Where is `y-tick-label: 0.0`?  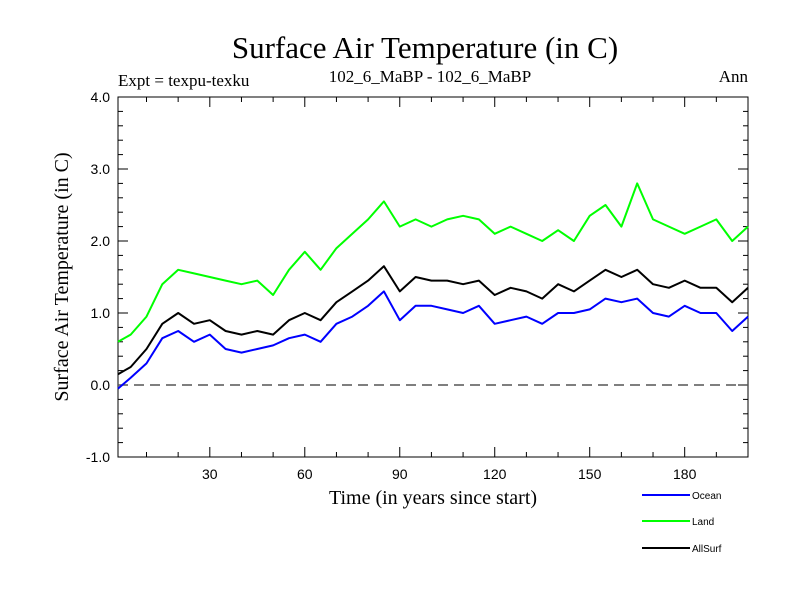
y-tick-label: 0.0 is located at coordinates (101, 385).